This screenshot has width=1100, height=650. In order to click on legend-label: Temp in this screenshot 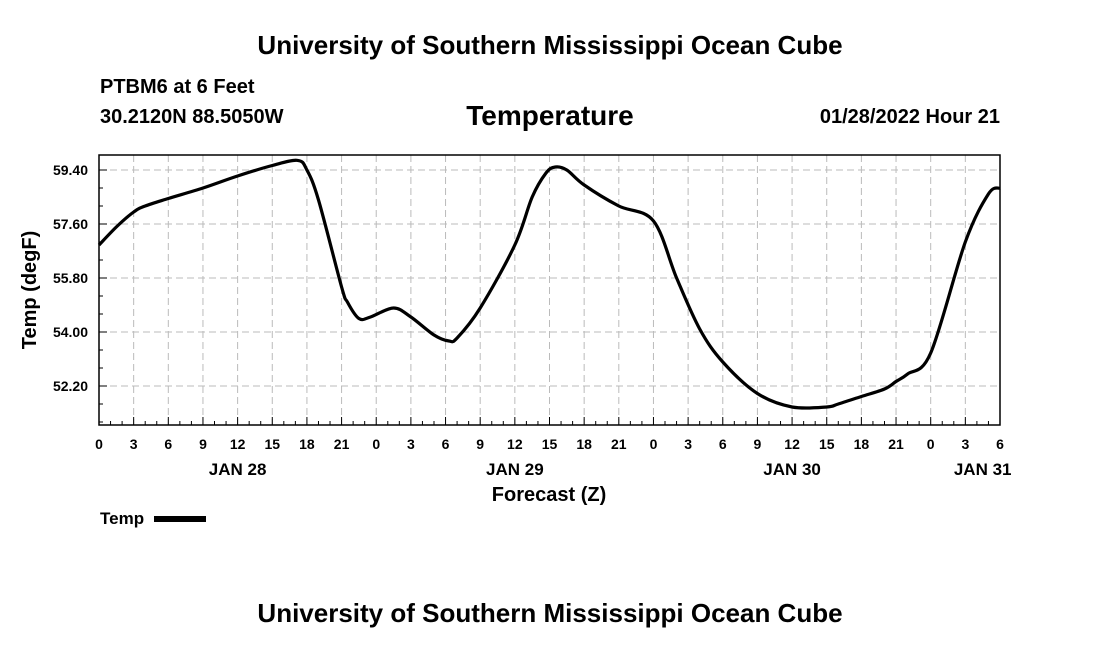, I will do `click(122, 518)`.